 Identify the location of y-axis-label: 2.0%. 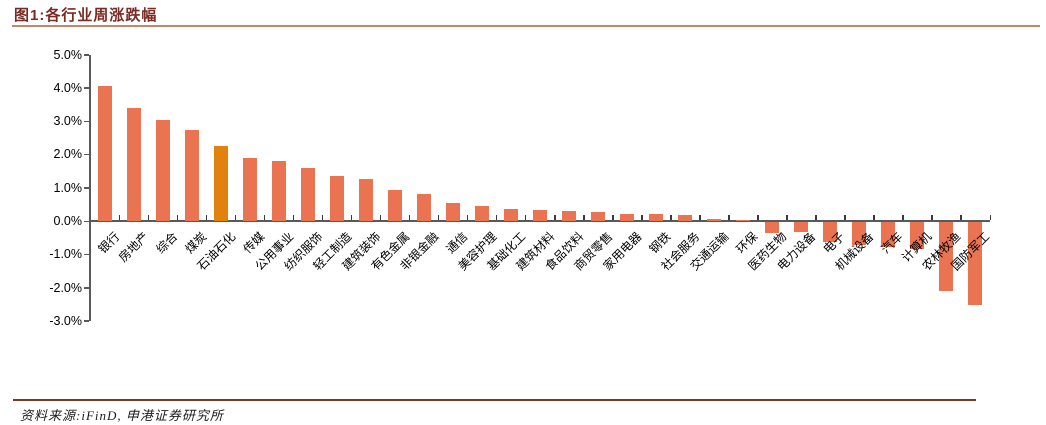
(68, 154).